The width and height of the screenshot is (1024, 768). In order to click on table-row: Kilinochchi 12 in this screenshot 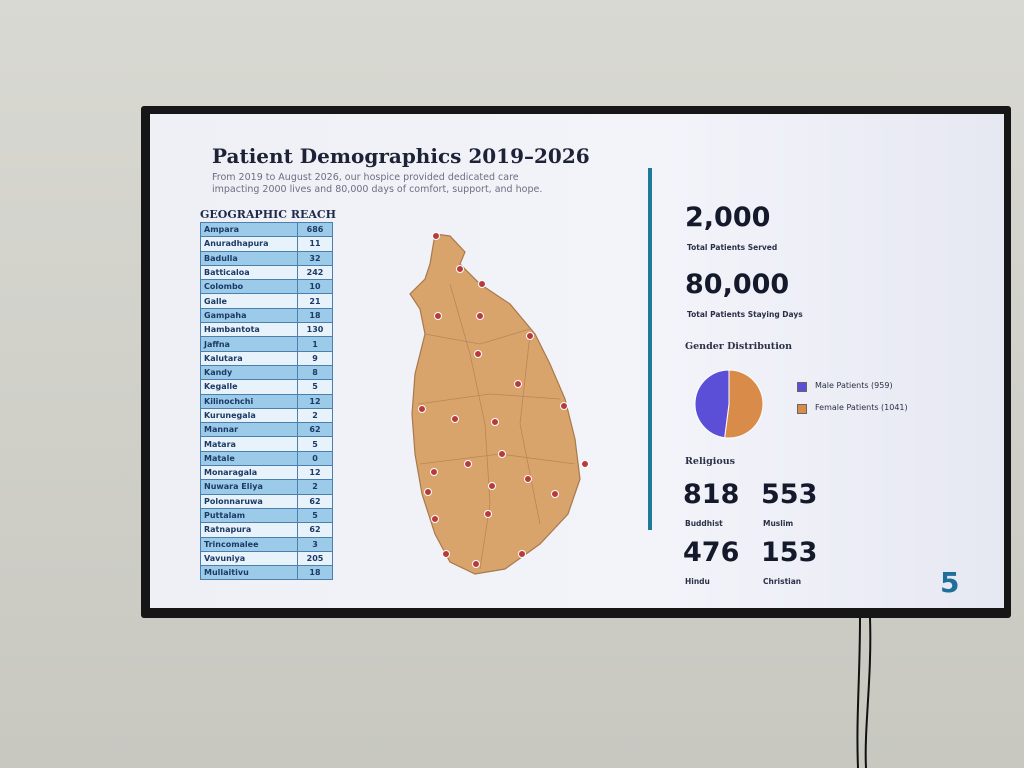, I will do `click(266, 401)`.